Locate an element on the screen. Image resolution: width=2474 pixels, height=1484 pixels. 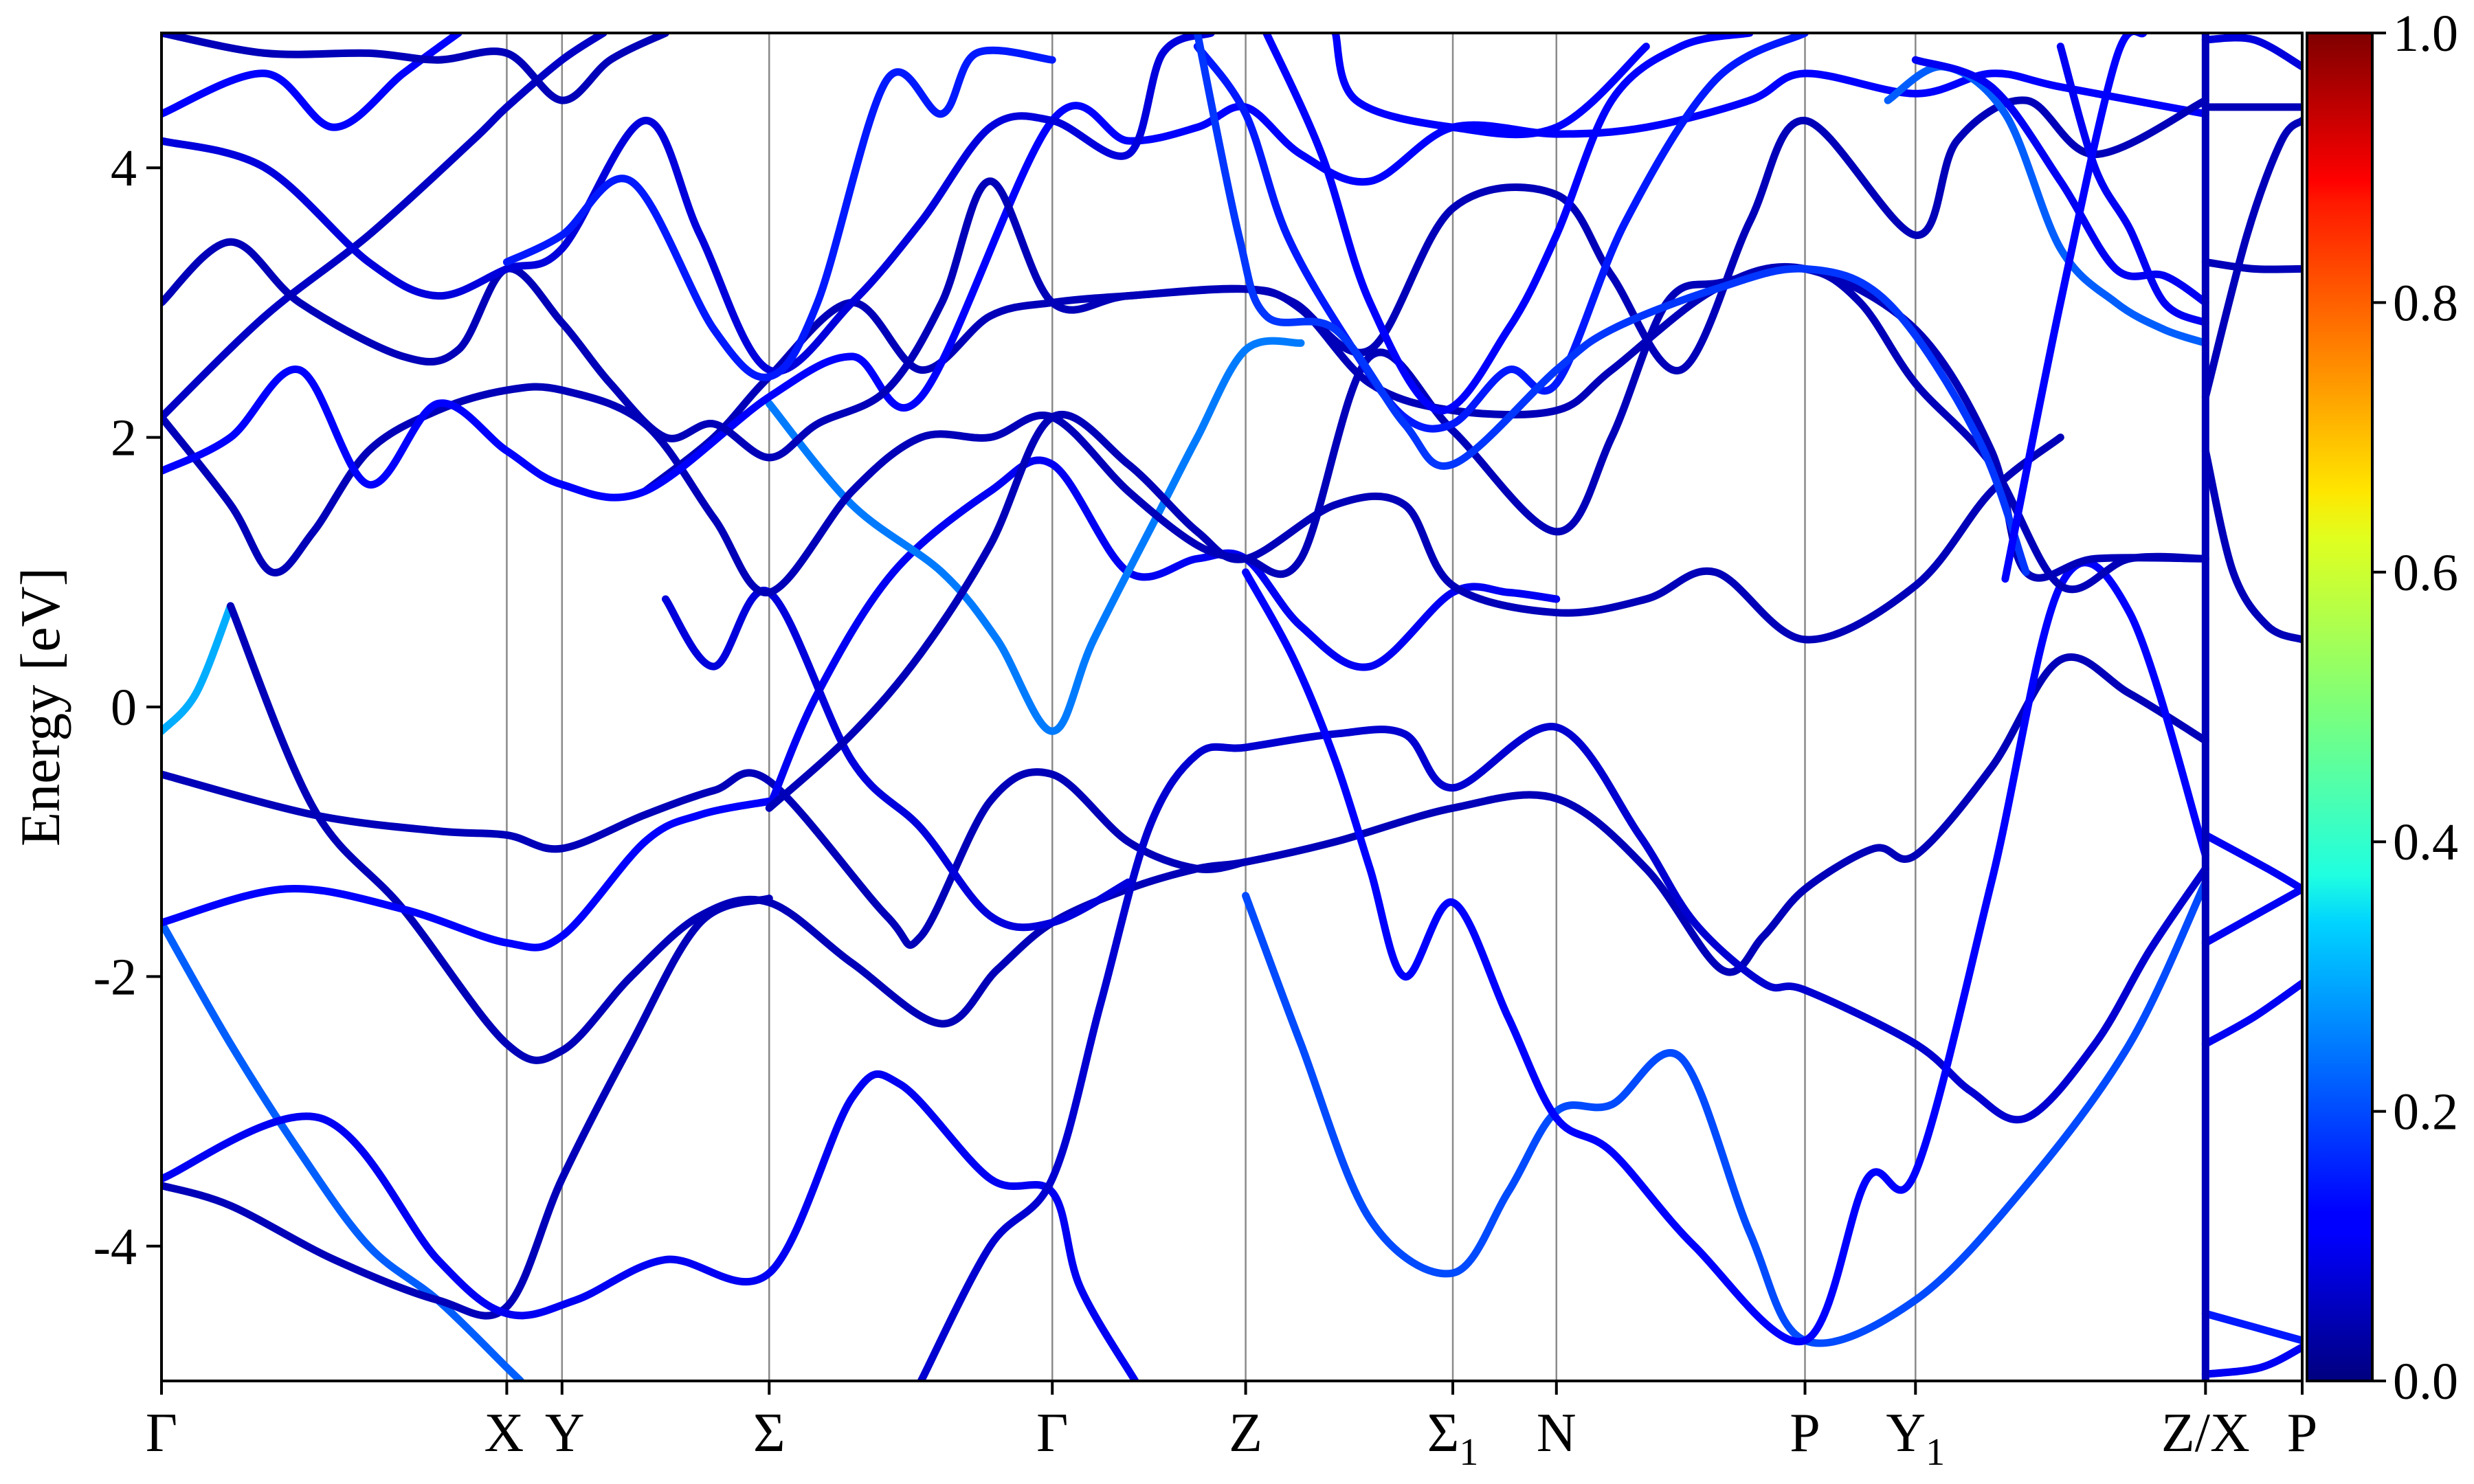
k-point-label: Σ is located at coordinates (769, 1433).